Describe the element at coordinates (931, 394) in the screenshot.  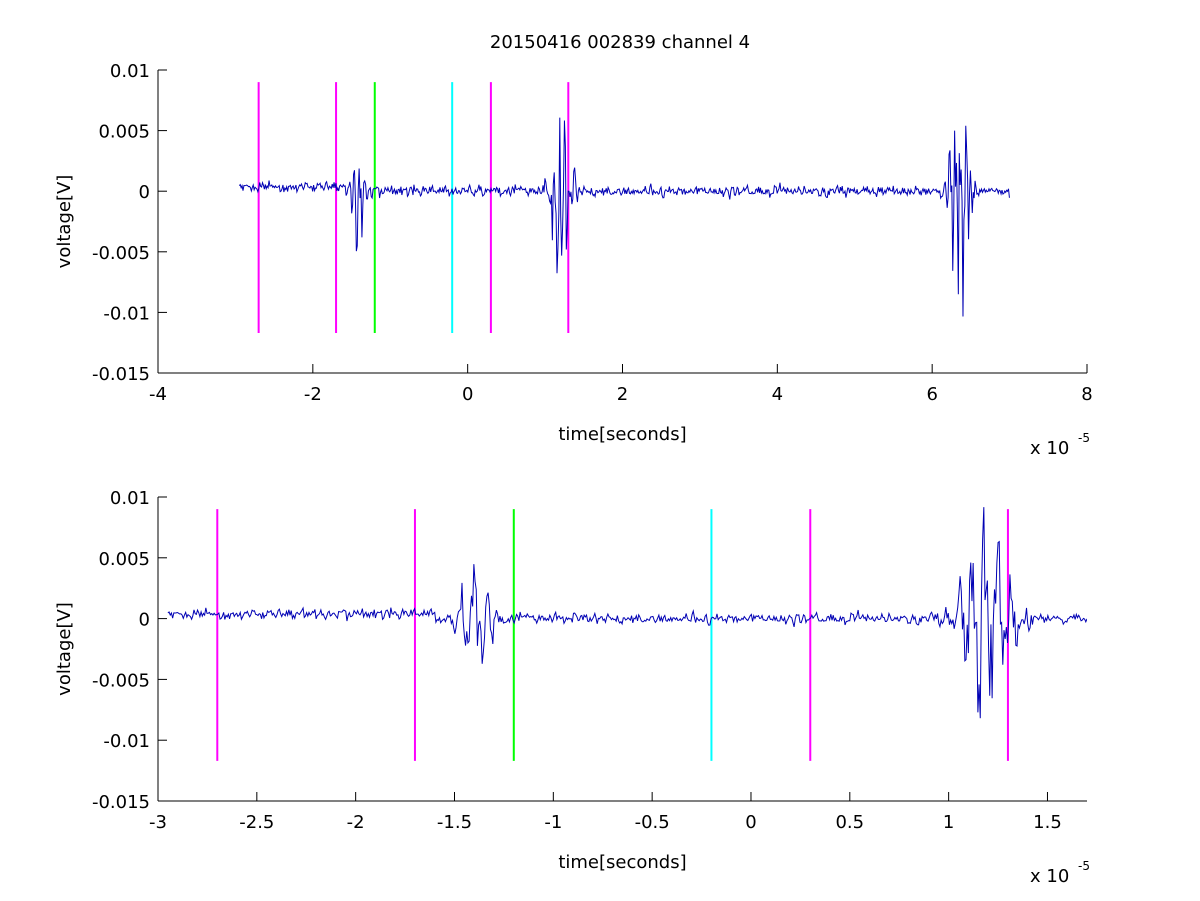
I see `x-tick-label: 6` at that location.